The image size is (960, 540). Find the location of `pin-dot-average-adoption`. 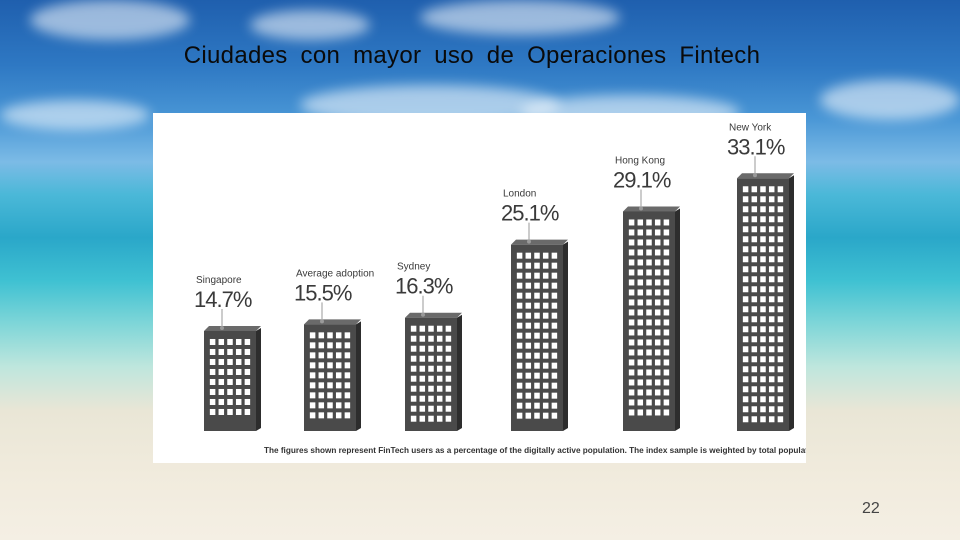

pin-dot-average-adoption is located at coordinates (322, 321).